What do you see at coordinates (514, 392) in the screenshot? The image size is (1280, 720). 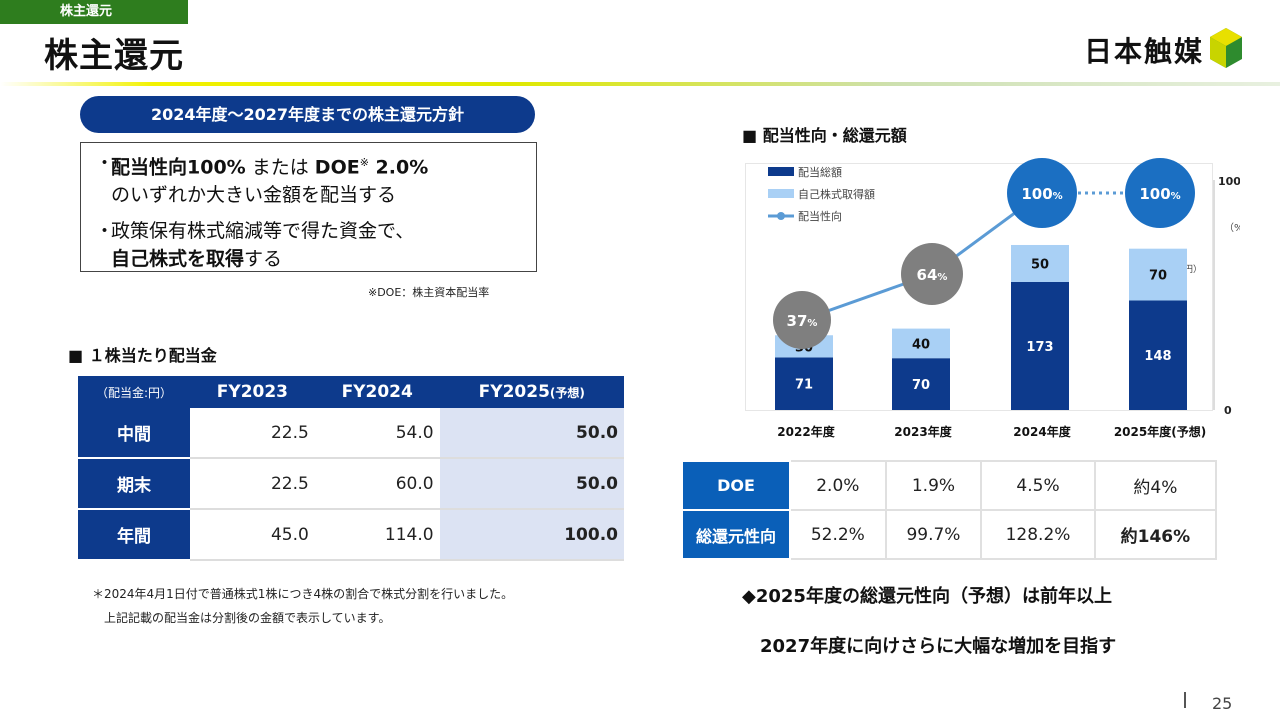 I see `col-fy2025-label: FY2025` at bounding box center [514, 392].